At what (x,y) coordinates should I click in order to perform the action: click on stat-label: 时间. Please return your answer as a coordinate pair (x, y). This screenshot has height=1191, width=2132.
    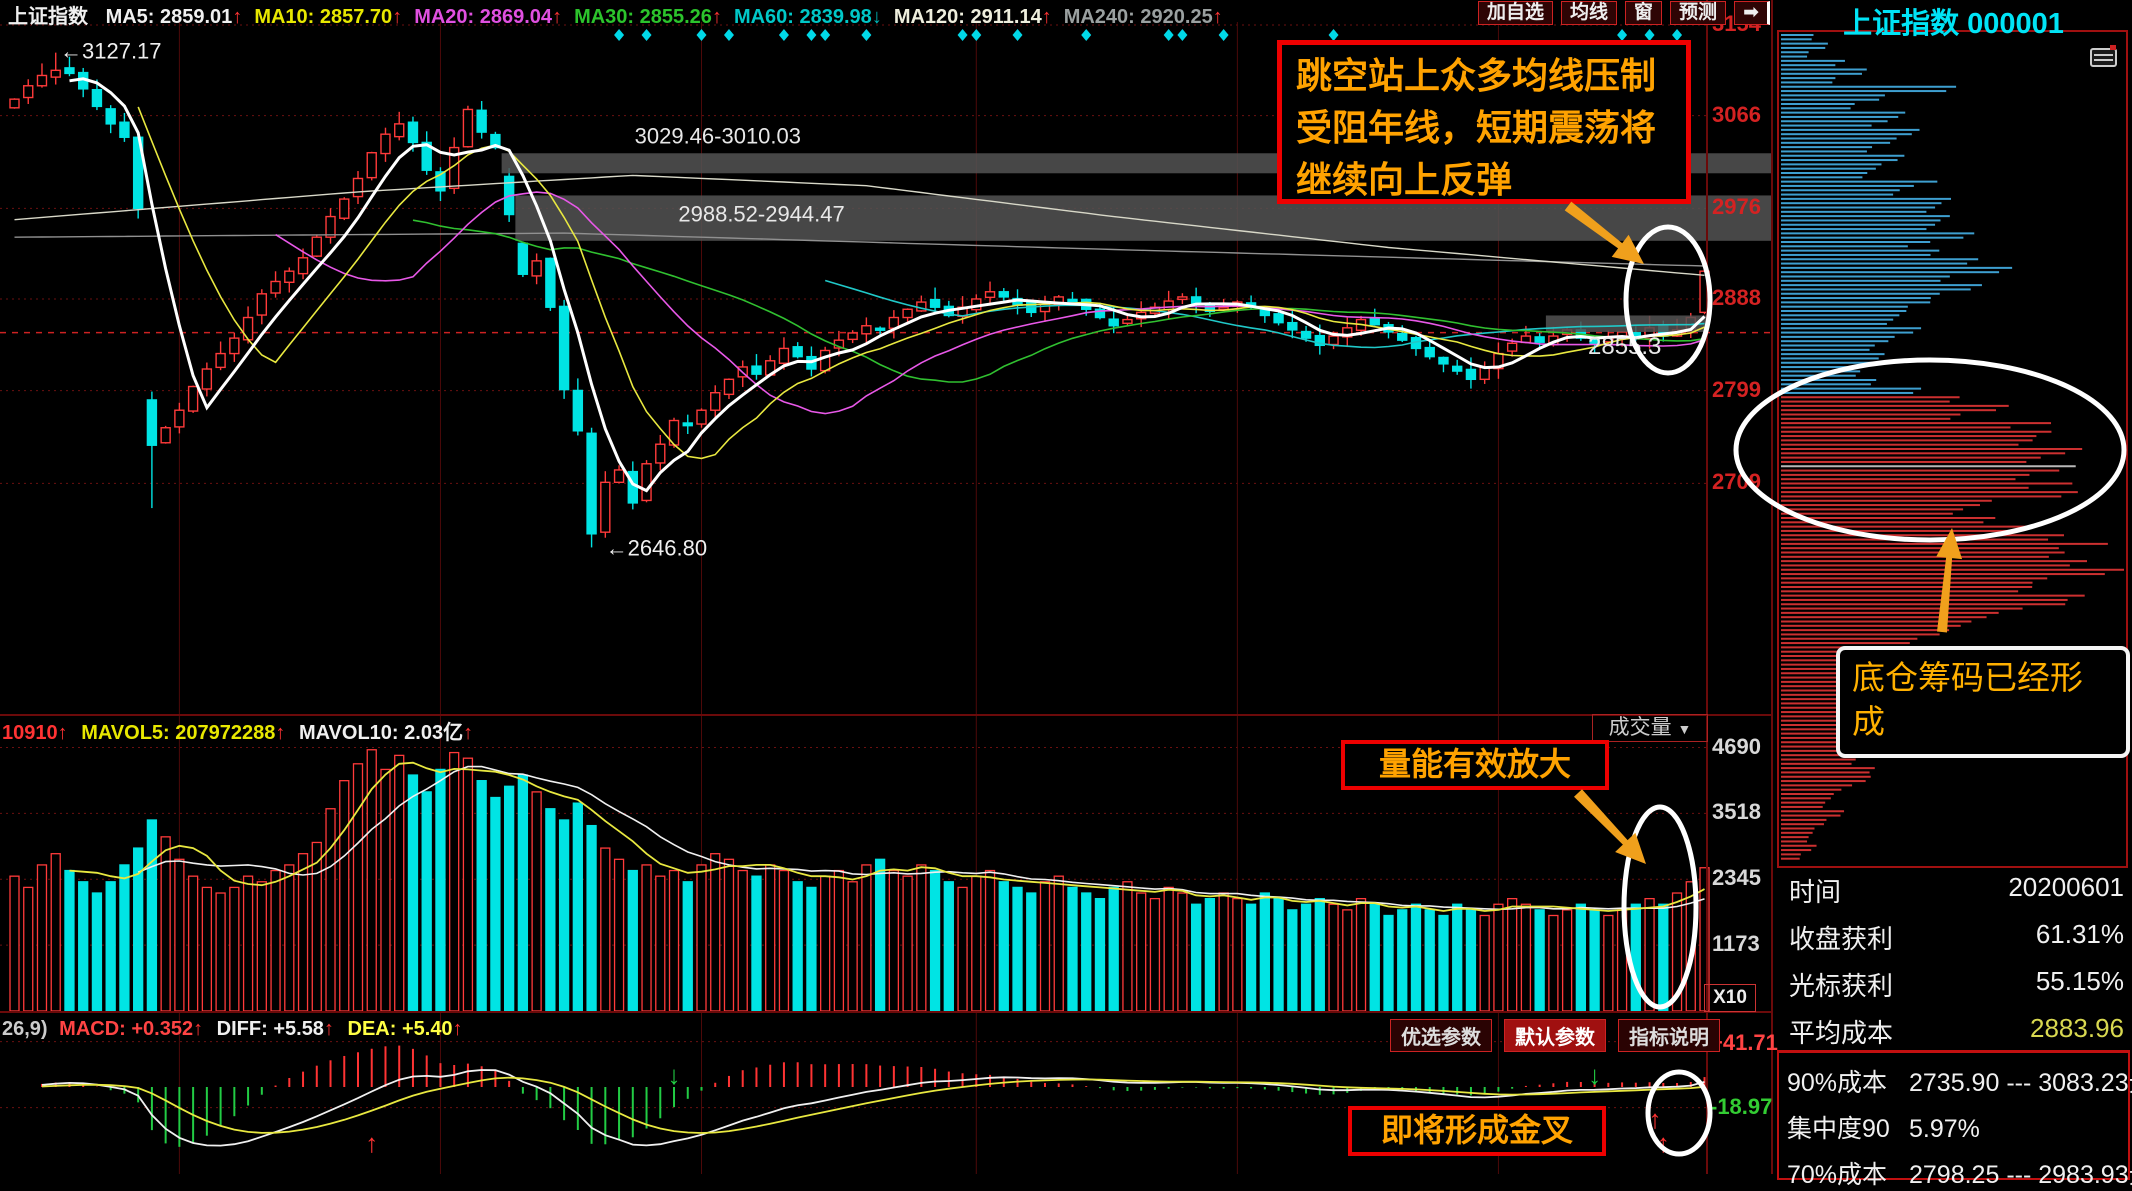
    Looking at the image, I should click on (1815, 892).